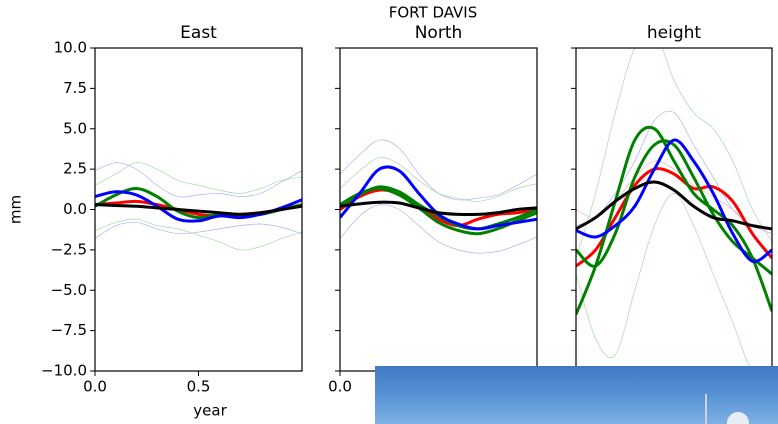 The image size is (778, 424). What do you see at coordinates (69, 249) in the screenshot?
I see `y-tick-label: −2.5` at bounding box center [69, 249].